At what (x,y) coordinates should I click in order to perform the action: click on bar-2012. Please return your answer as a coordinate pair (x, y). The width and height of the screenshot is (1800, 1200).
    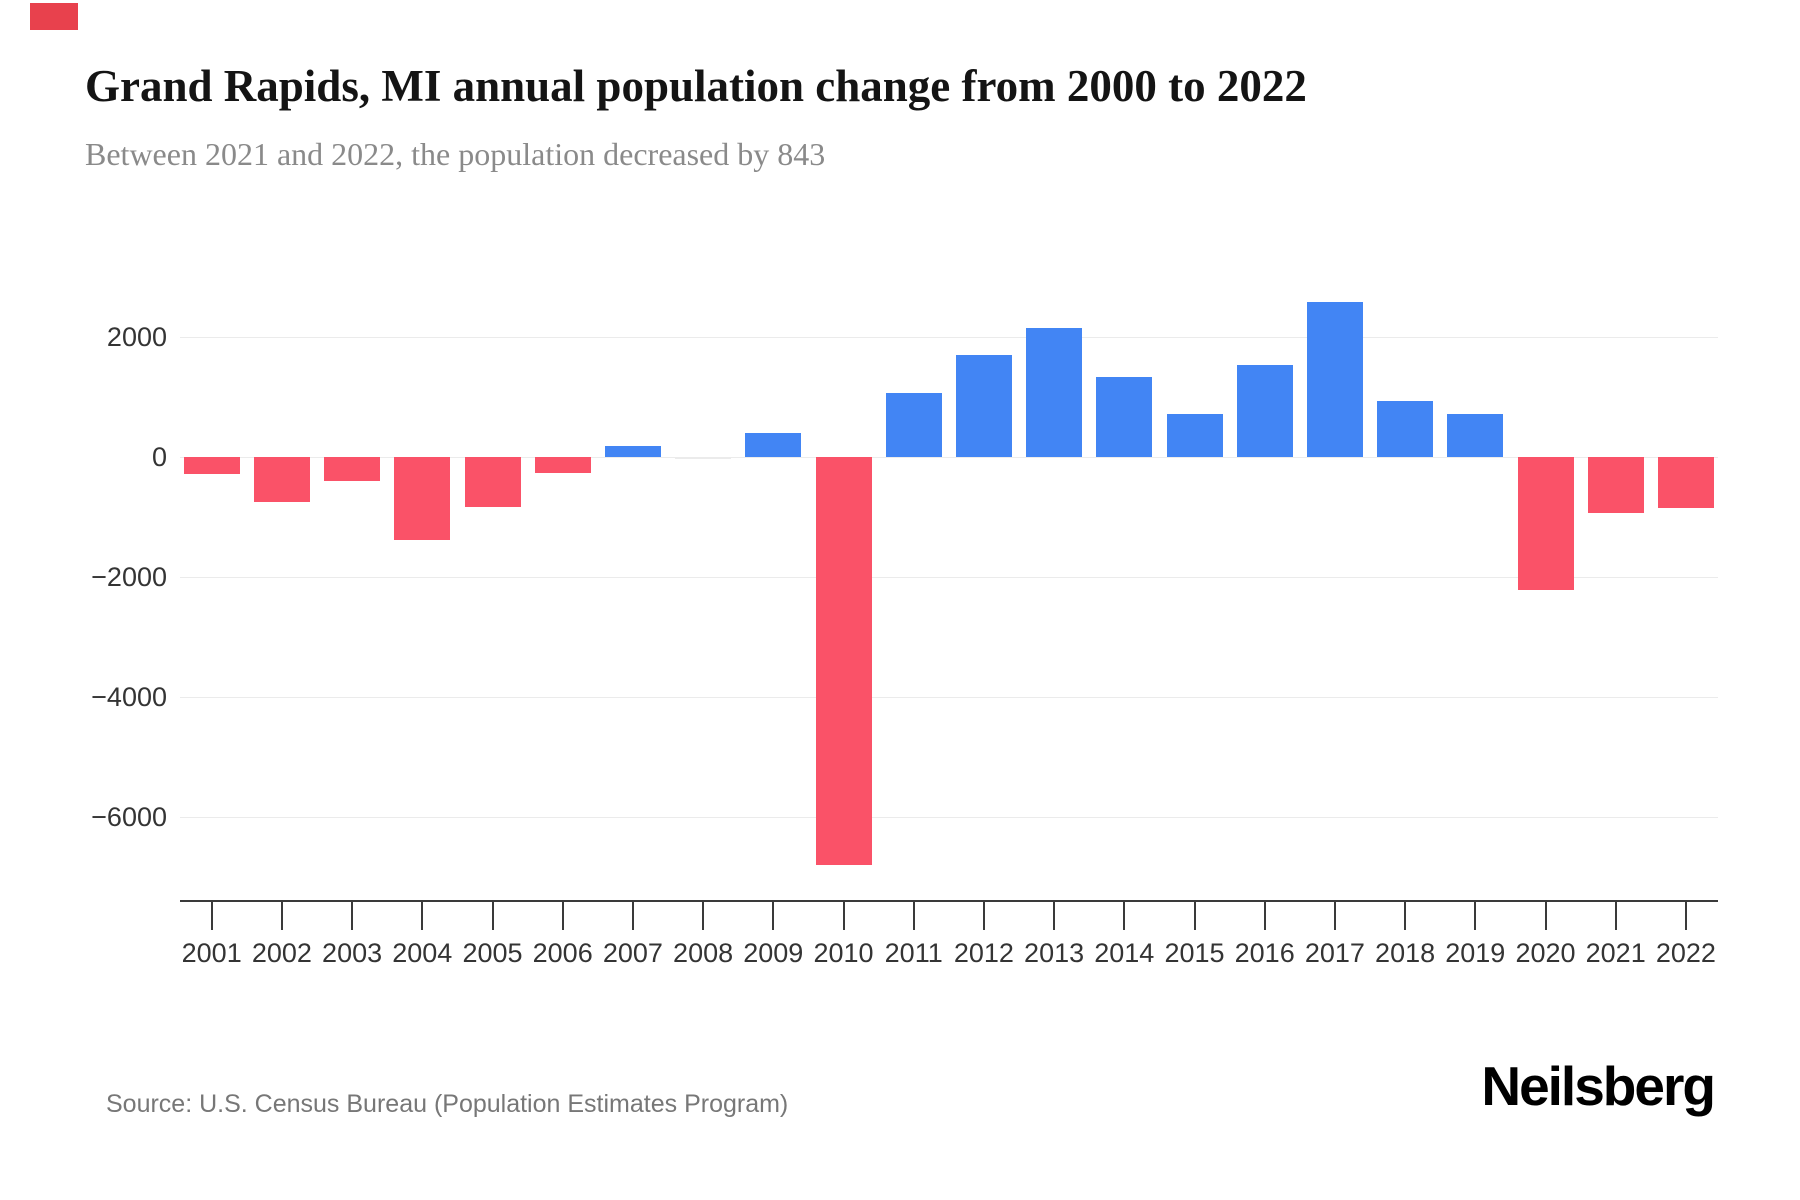
    Looking at the image, I should click on (983, 406).